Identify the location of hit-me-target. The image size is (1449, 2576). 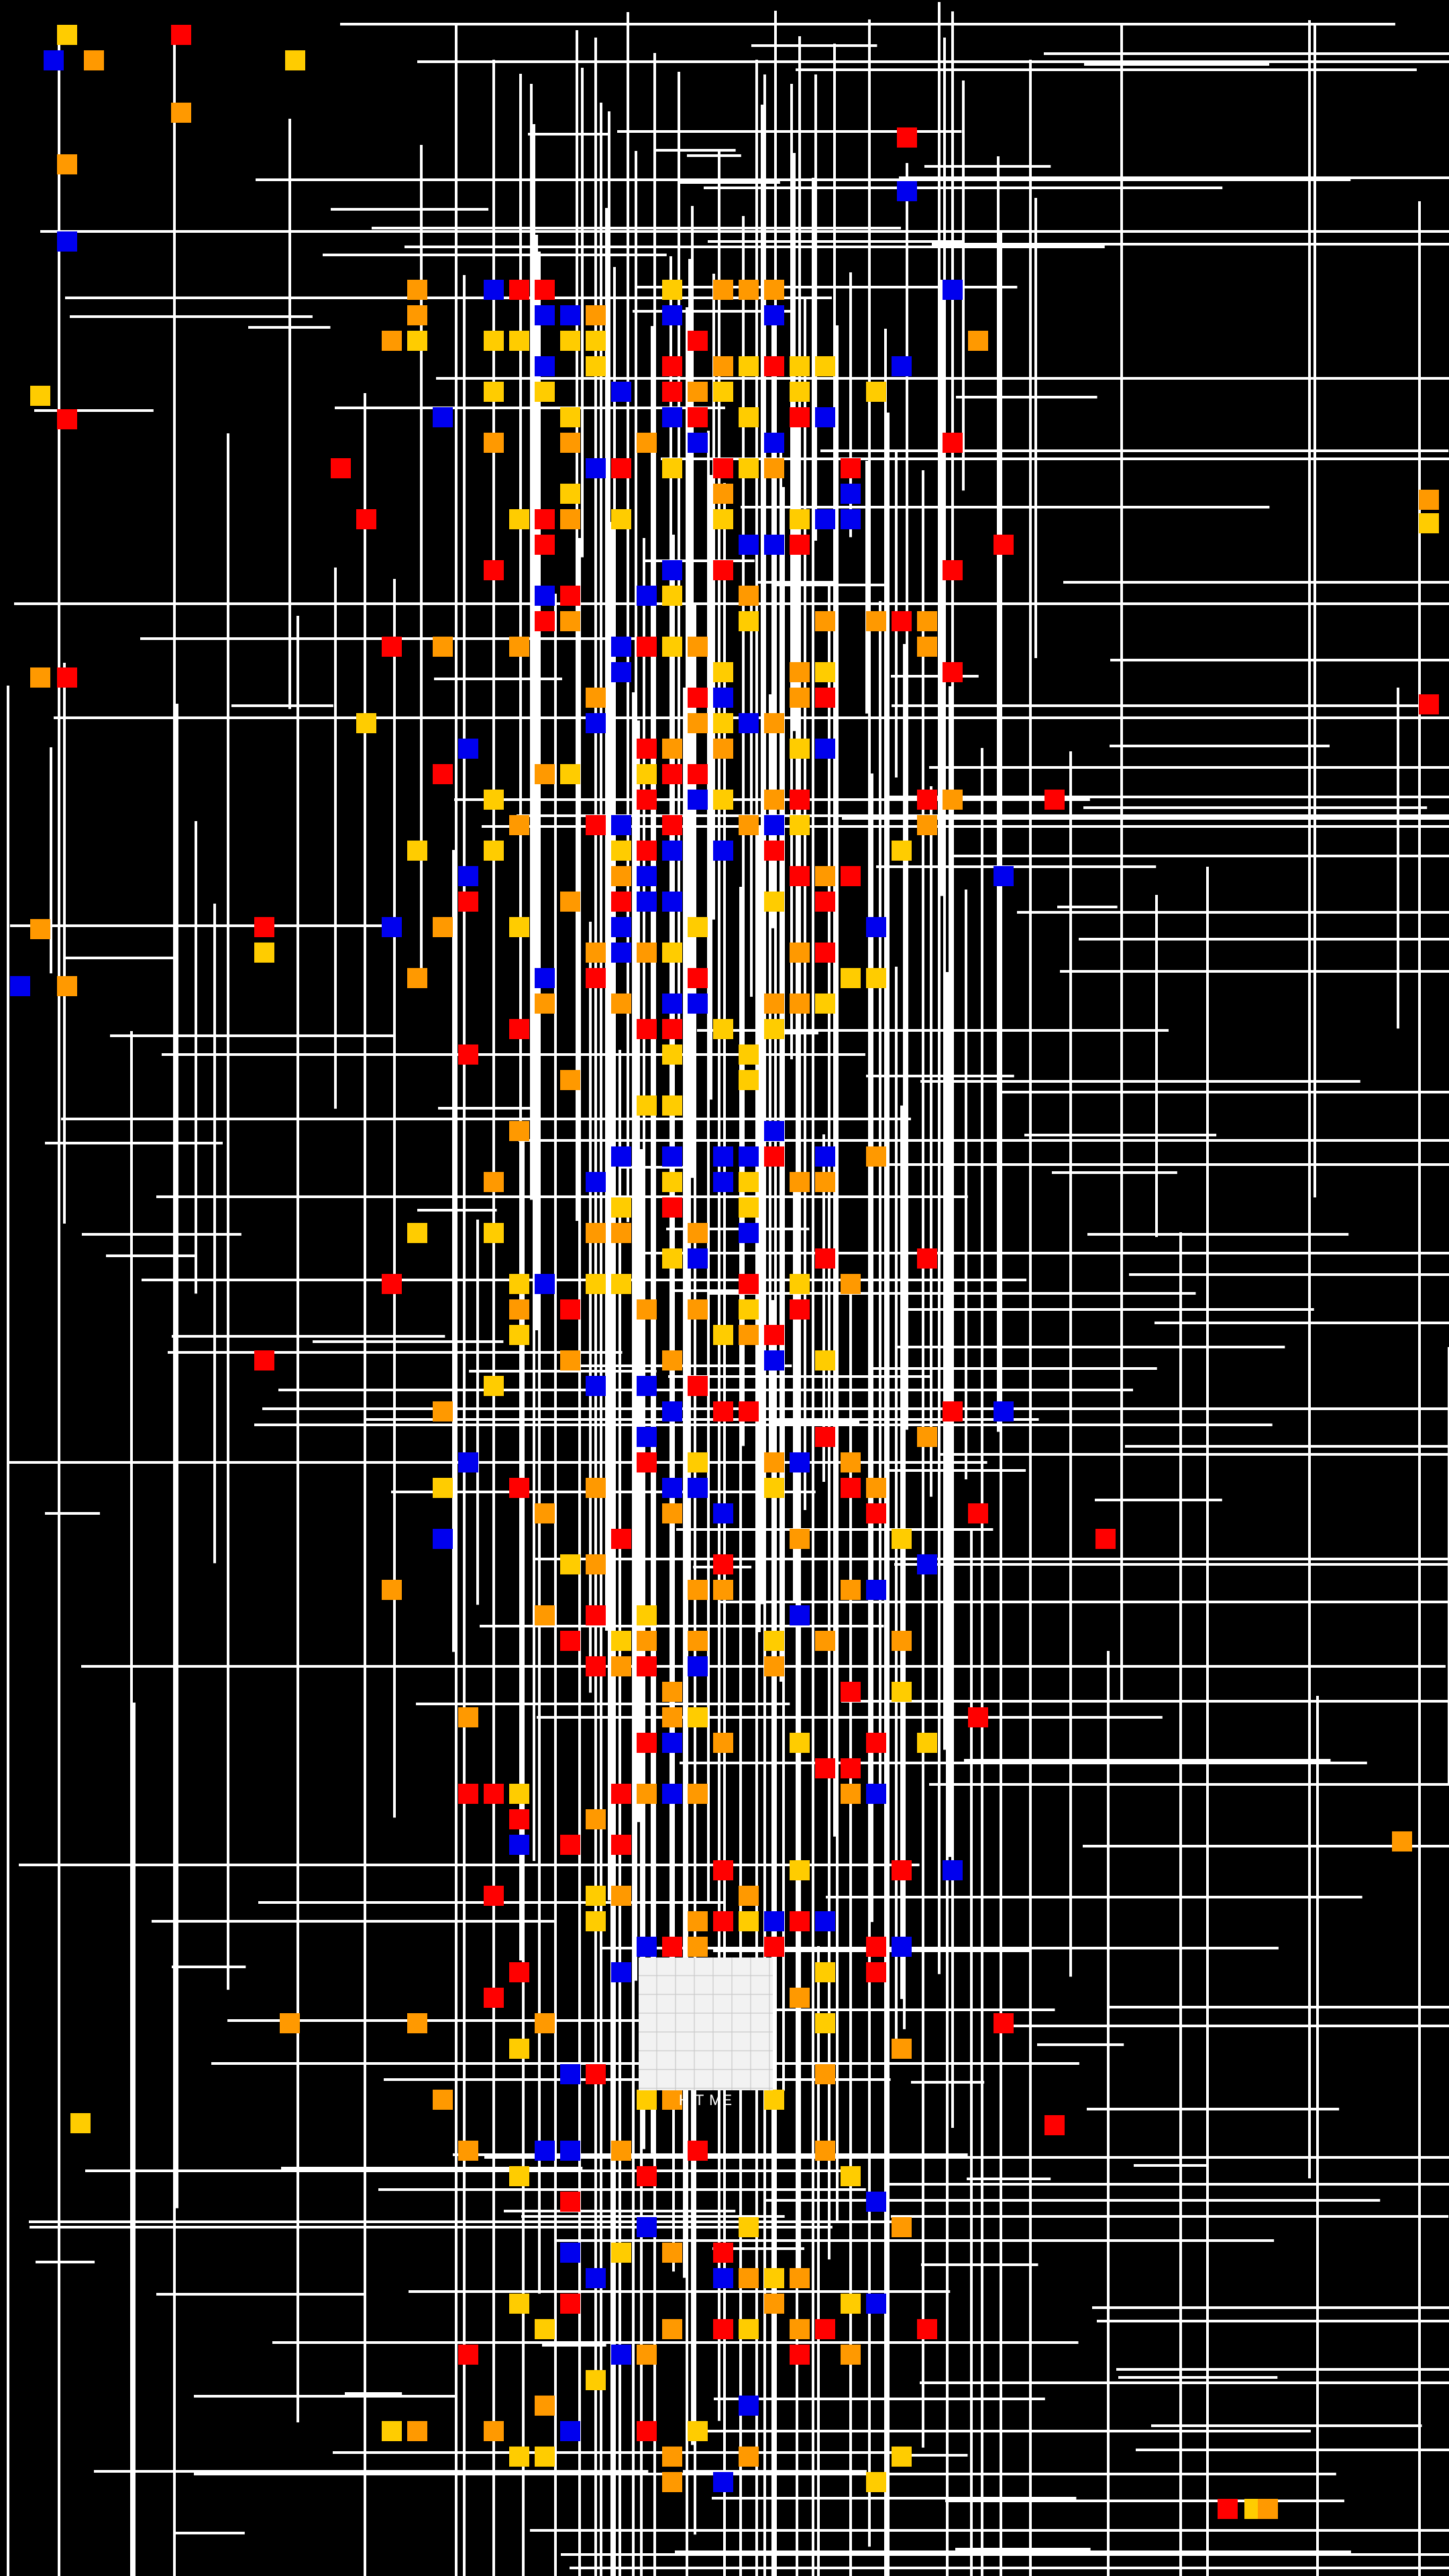
(706, 2023).